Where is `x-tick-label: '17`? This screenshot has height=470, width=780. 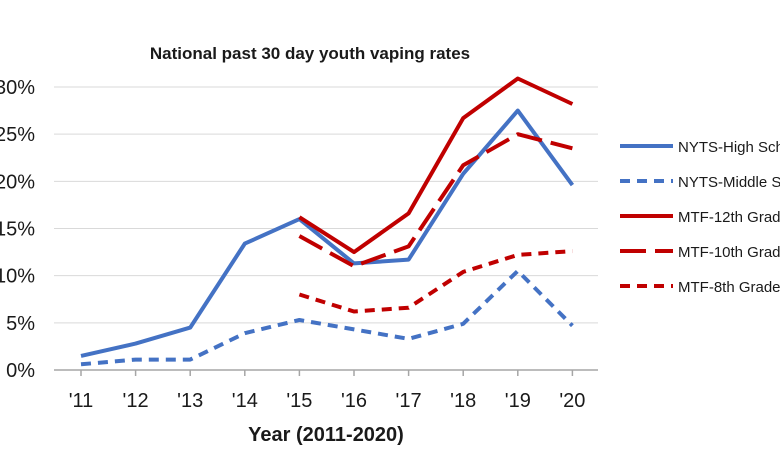
x-tick-label: '17 is located at coordinates (409, 401).